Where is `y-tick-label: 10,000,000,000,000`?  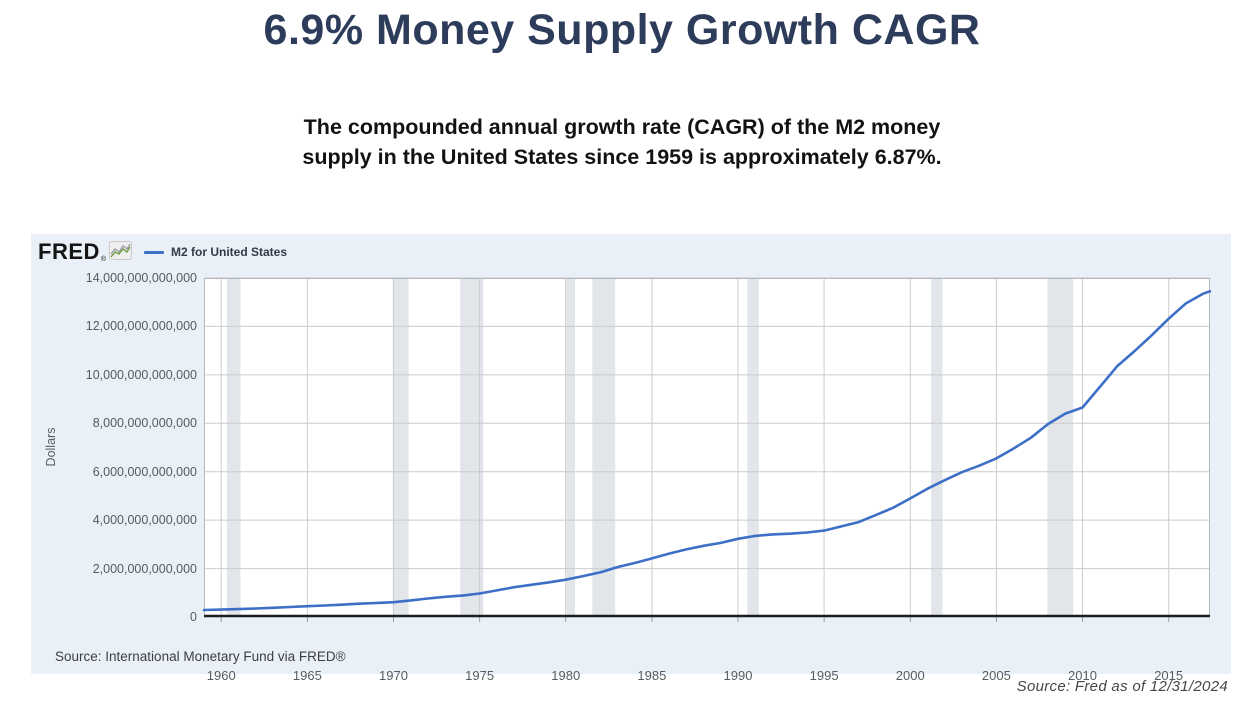 y-tick-label: 10,000,000,000,000 is located at coordinates (141, 374).